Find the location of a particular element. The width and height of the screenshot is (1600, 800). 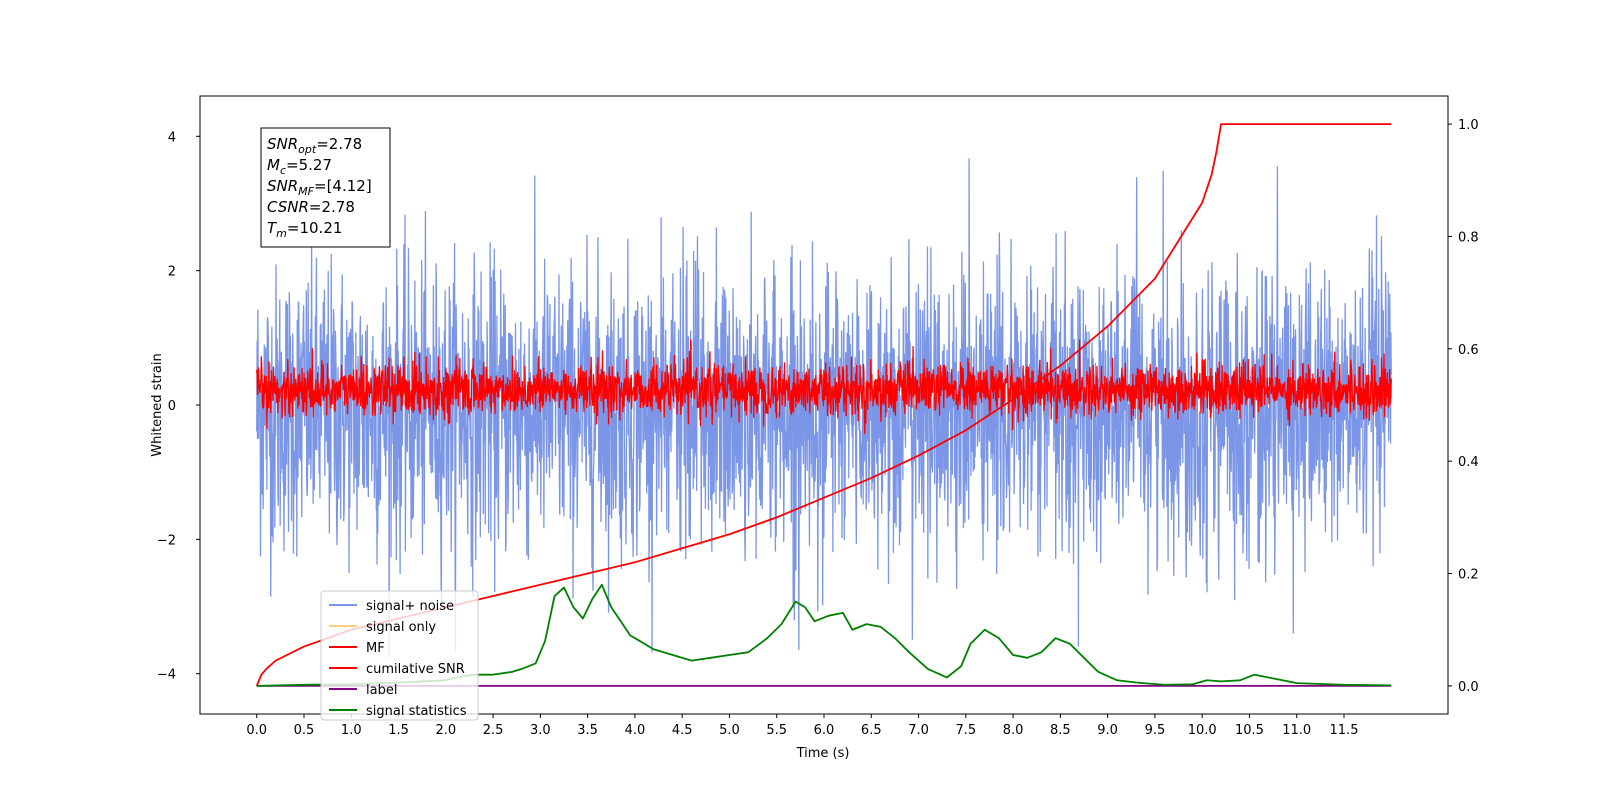

x-tick-label: 0.5 is located at coordinates (304, 730).